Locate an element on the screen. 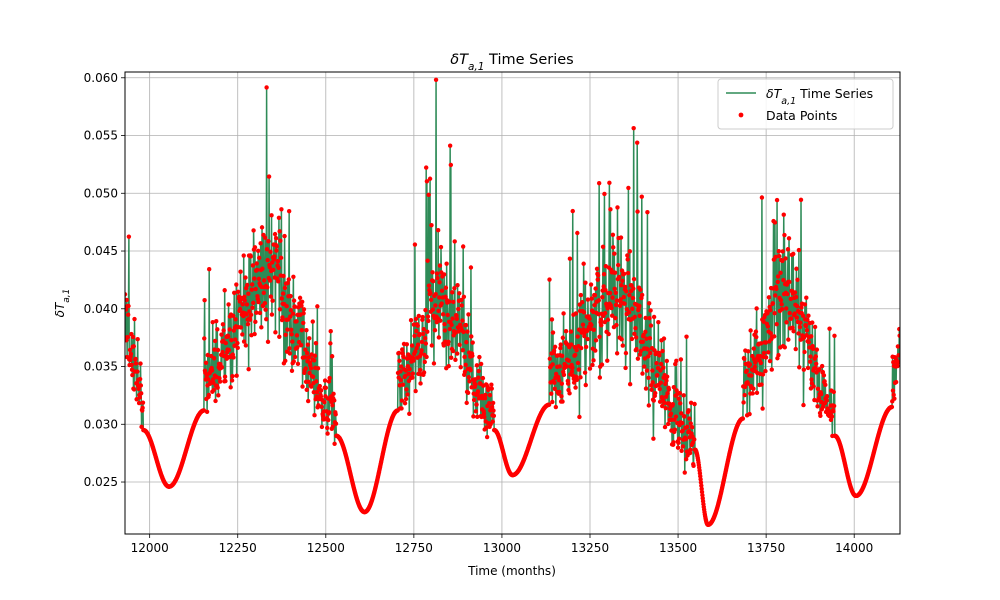  x-axis-label: Time (months) is located at coordinates (511, 571).